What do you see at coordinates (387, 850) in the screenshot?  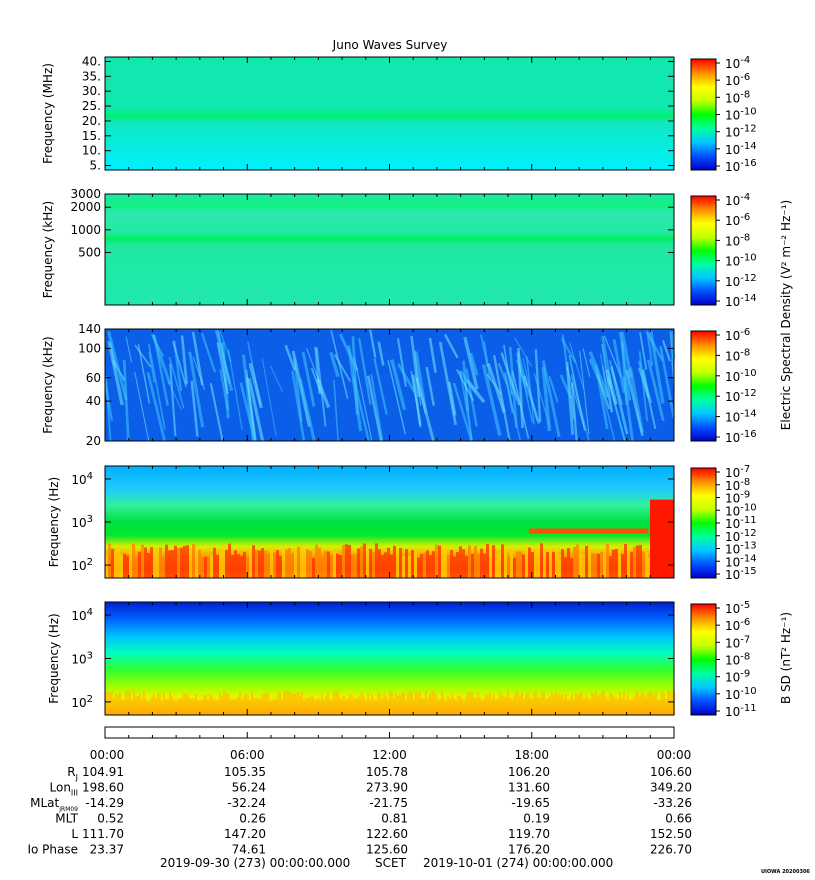 I see `ephemeris-value: 125.60` at bounding box center [387, 850].